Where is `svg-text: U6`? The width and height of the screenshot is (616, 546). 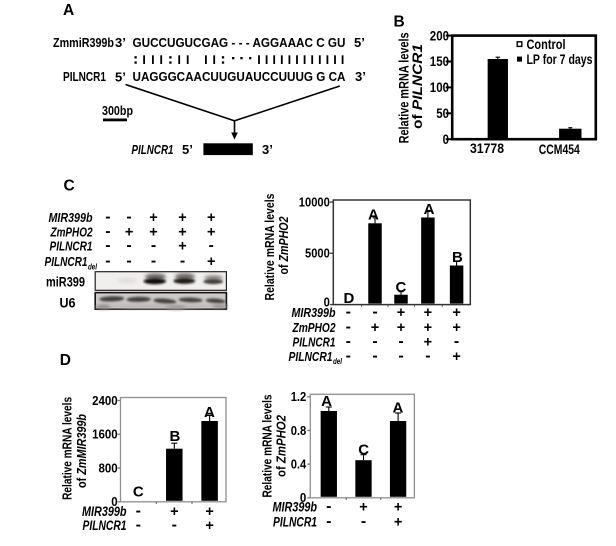
svg-text: U6 is located at coordinates (68, 303).